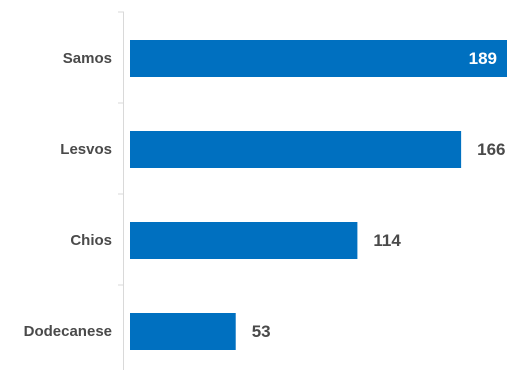  What do you see at coordinates (91, 240) in the screenshot?
I see `category-label-chios: Chios` at bounding box center [91, 240].